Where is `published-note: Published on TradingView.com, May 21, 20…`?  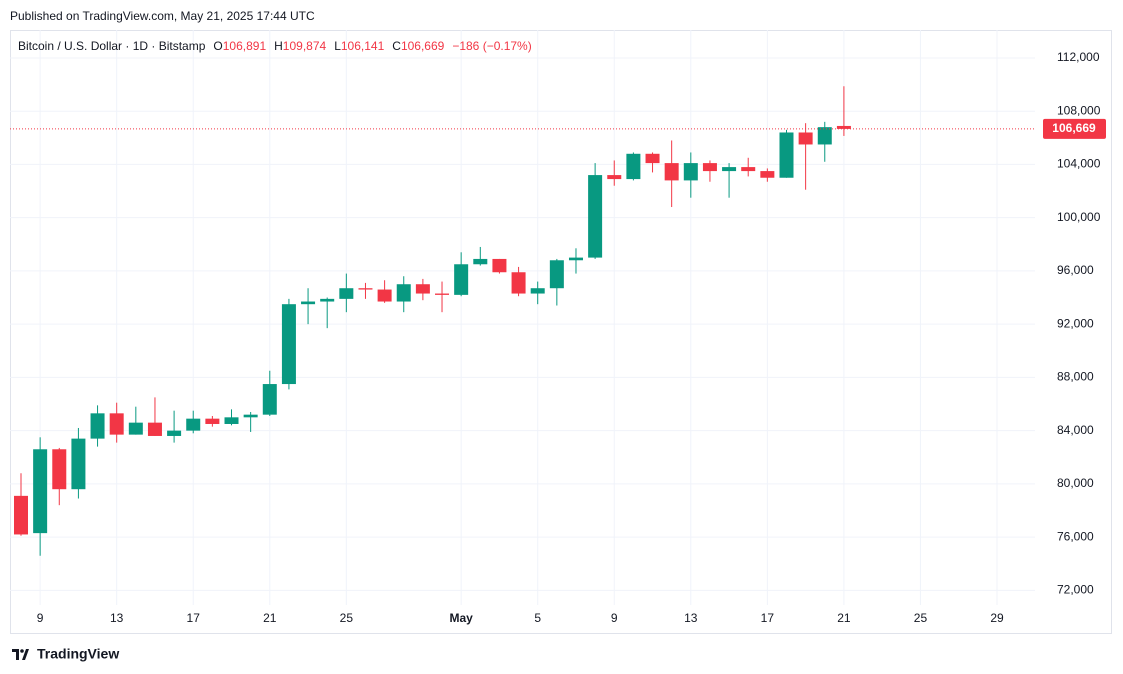 published-note: Published on TradingView.com, May 21, 20… is located at coordinates (162, 16).